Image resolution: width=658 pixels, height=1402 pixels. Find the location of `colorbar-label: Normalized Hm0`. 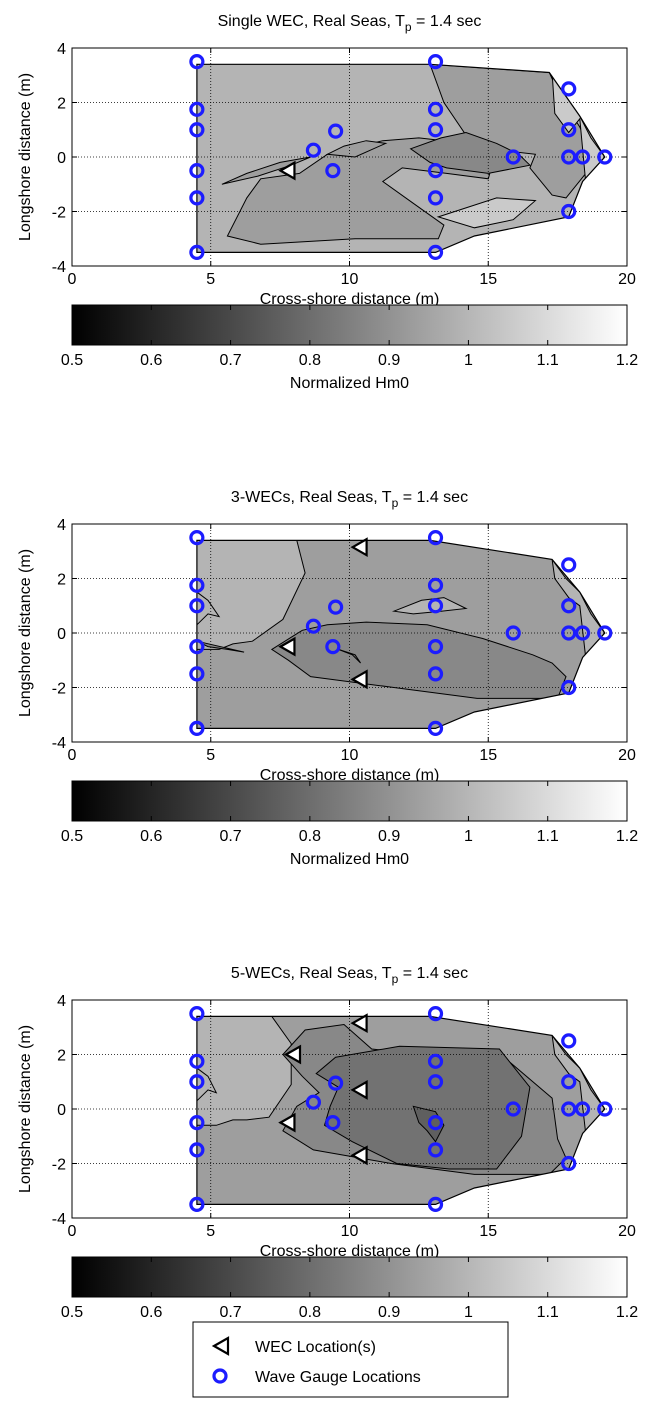

colorbar-label: Normalized Hm0 is located at coordinates (349, 383).